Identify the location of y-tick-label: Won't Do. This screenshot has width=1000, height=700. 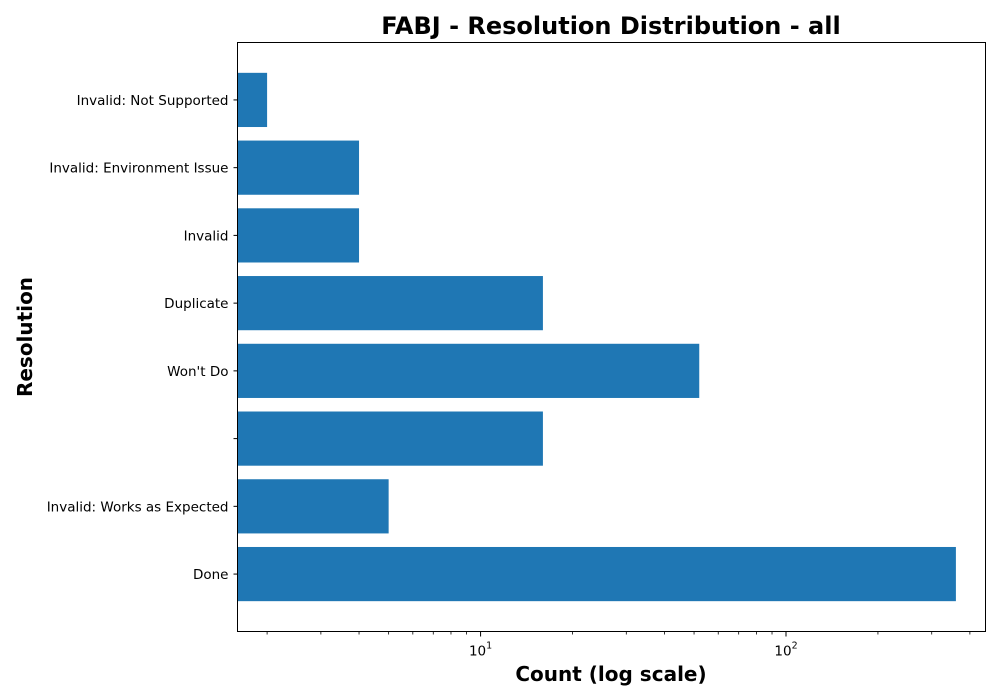
(197, 372).